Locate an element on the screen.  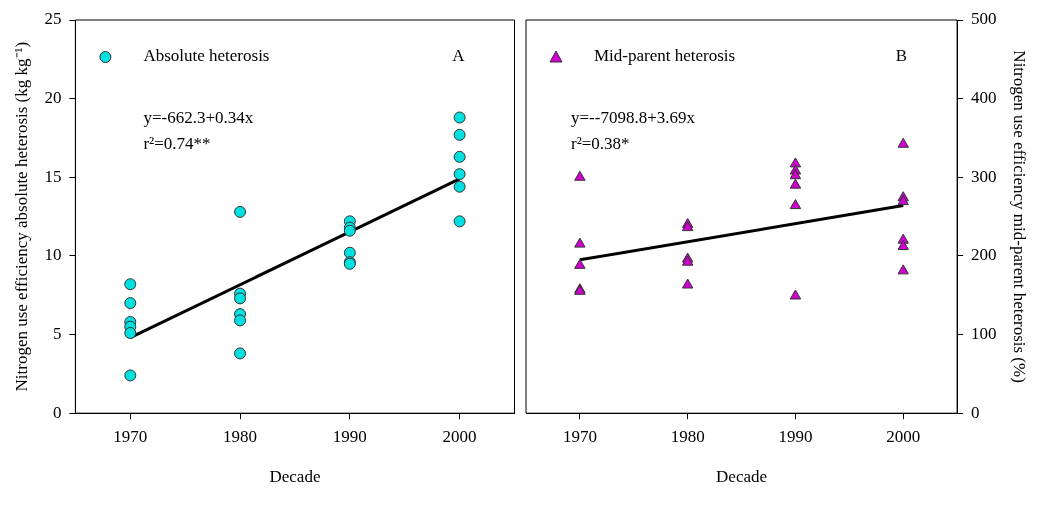
annotation: r²=0.38* is located at coordinates (600, 144).